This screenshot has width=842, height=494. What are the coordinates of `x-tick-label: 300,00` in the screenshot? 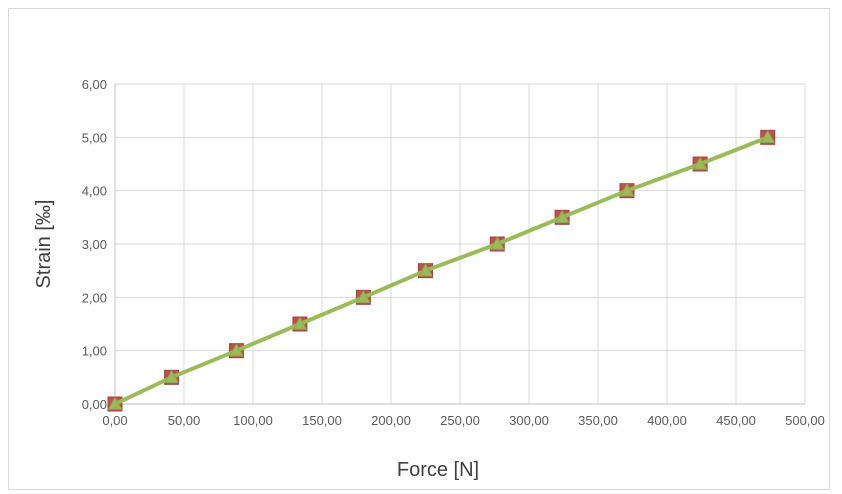 It's located at (529, 420).